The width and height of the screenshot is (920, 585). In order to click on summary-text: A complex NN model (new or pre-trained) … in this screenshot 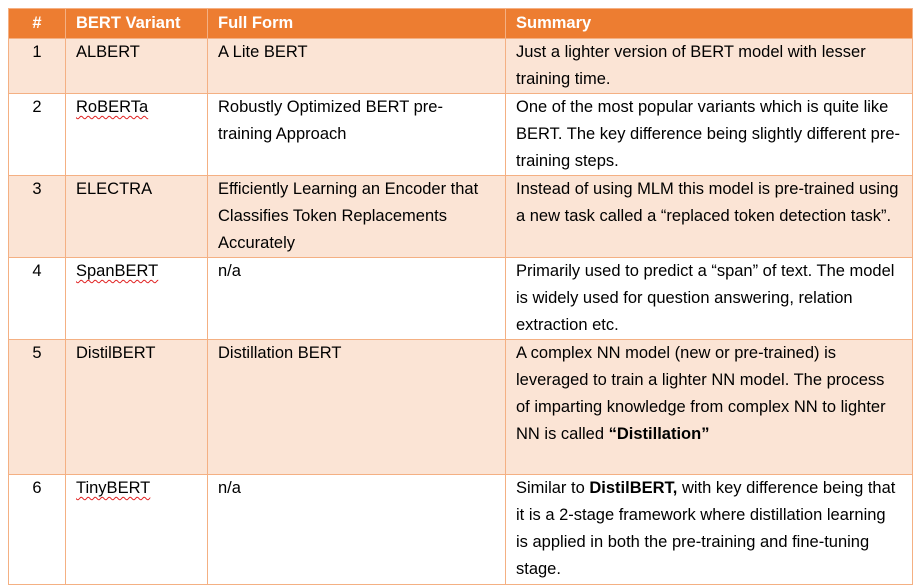, I will do `click(701, 393)`.